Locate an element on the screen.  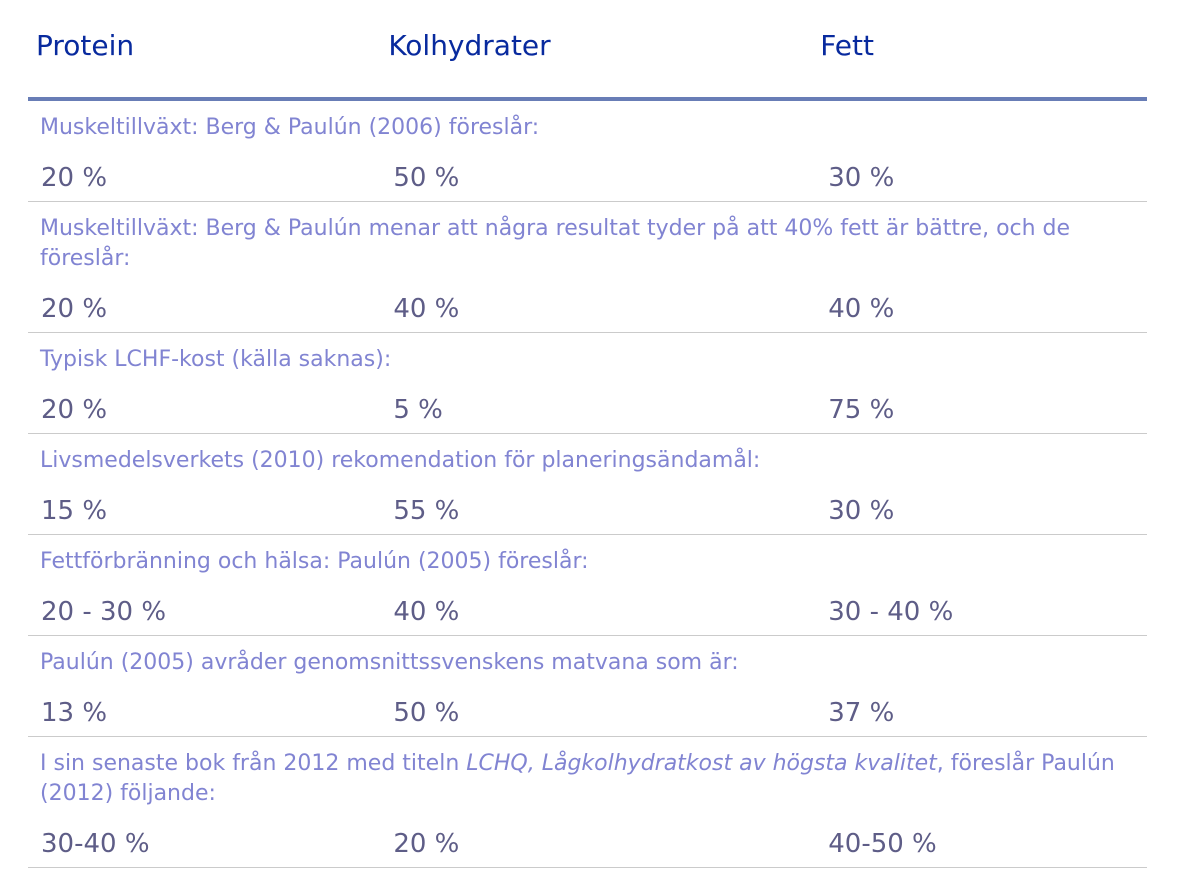
row-values: 20 % 40 % 40 % is located at coordinates (587, 309).